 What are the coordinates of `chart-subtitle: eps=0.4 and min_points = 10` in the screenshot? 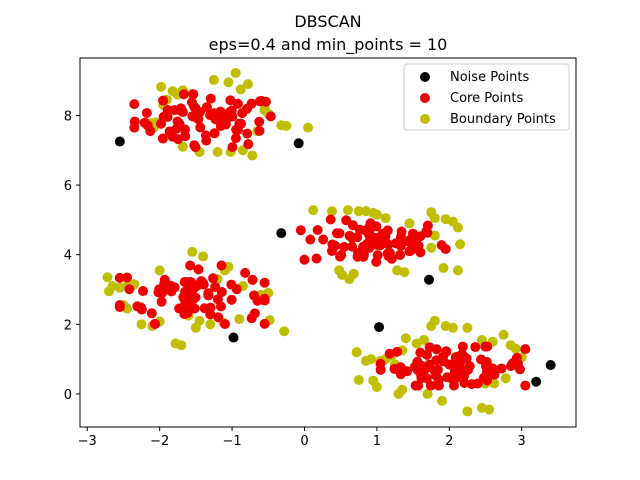 It's located at (328, 45).